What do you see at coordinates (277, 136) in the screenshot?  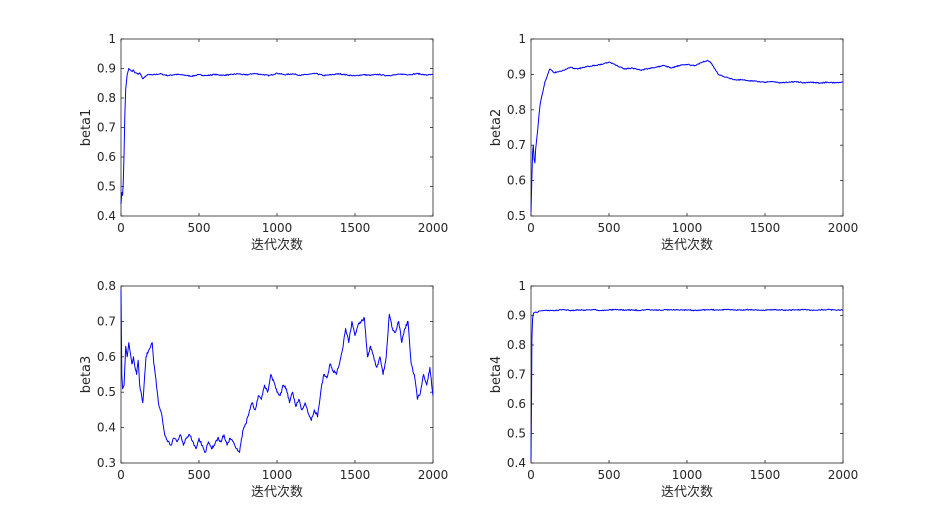 I see `series-line-beta1` at bounding box center [277, 136].